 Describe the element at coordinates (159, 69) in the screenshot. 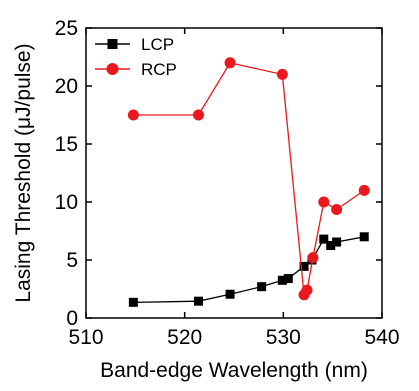

I see `legend-label-rcp: RCP` at that location.